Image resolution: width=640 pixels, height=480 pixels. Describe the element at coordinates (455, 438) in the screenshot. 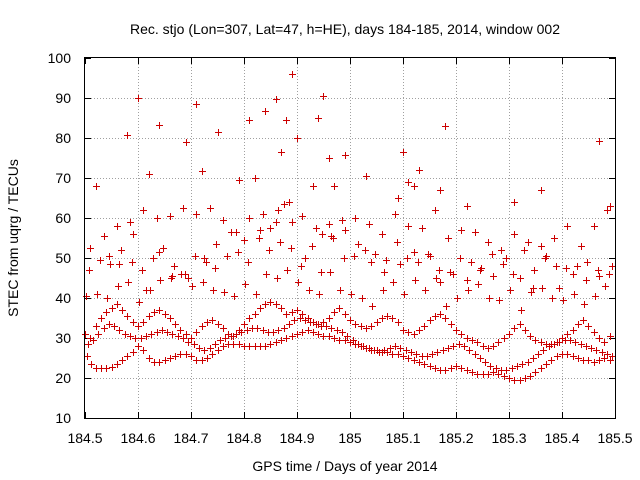

I see `x-tick-label: 185.2` at that location.